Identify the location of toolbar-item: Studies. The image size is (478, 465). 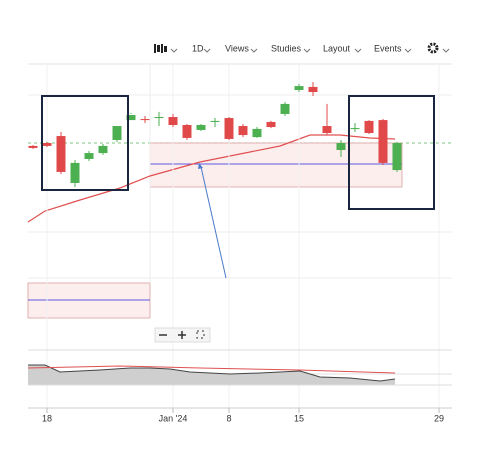
(286, 48).